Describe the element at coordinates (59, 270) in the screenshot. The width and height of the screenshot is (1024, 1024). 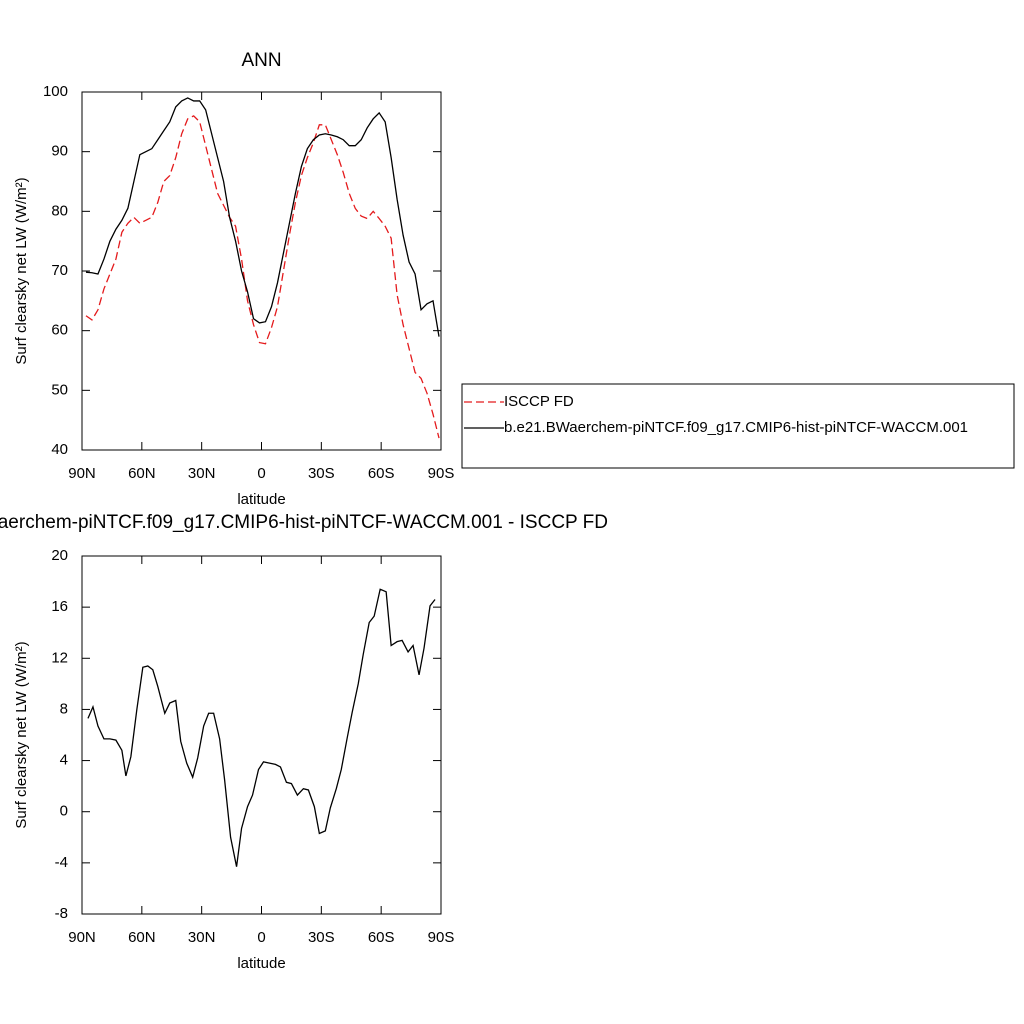
I see `y-tick-label: 70` at that location.